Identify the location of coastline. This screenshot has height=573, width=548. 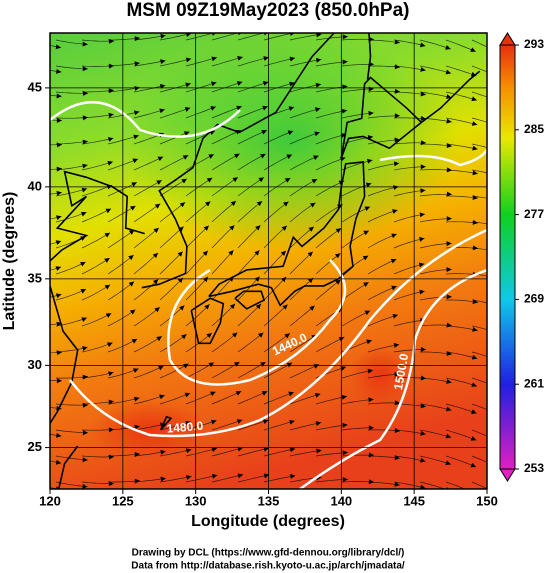
(287, 234).